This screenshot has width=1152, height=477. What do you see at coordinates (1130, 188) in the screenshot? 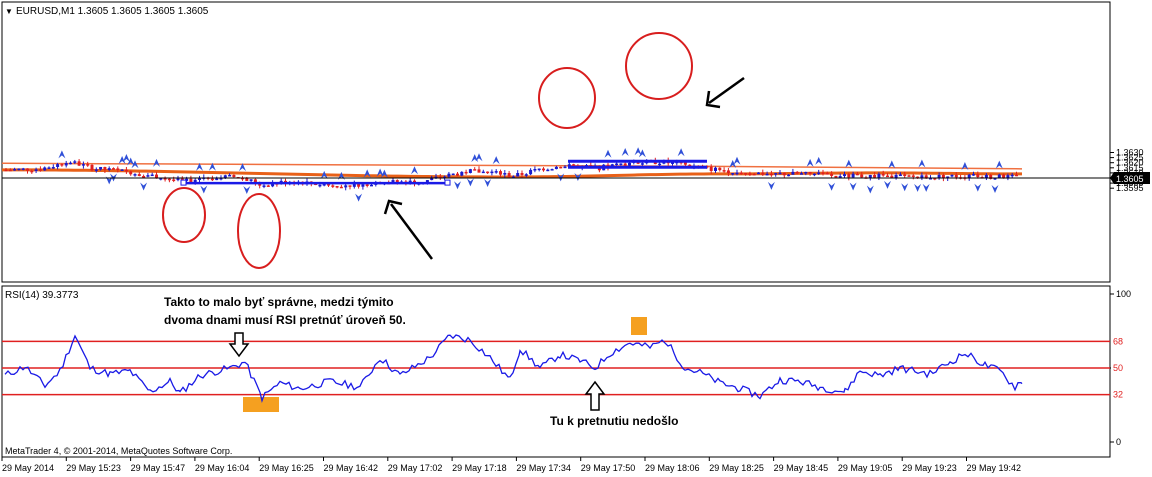
I see `price-tick-label: 1.3595` at bounding box center [1130, 188].